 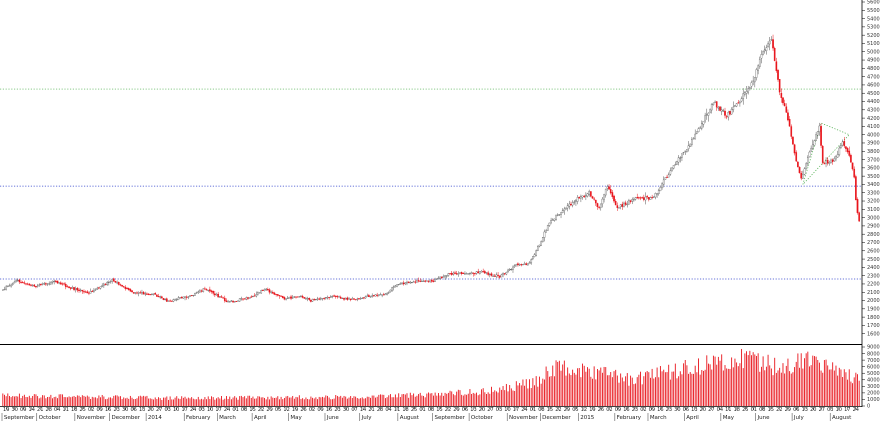 I want to click on date-tick-label: 10, so click(x=176, y=410).